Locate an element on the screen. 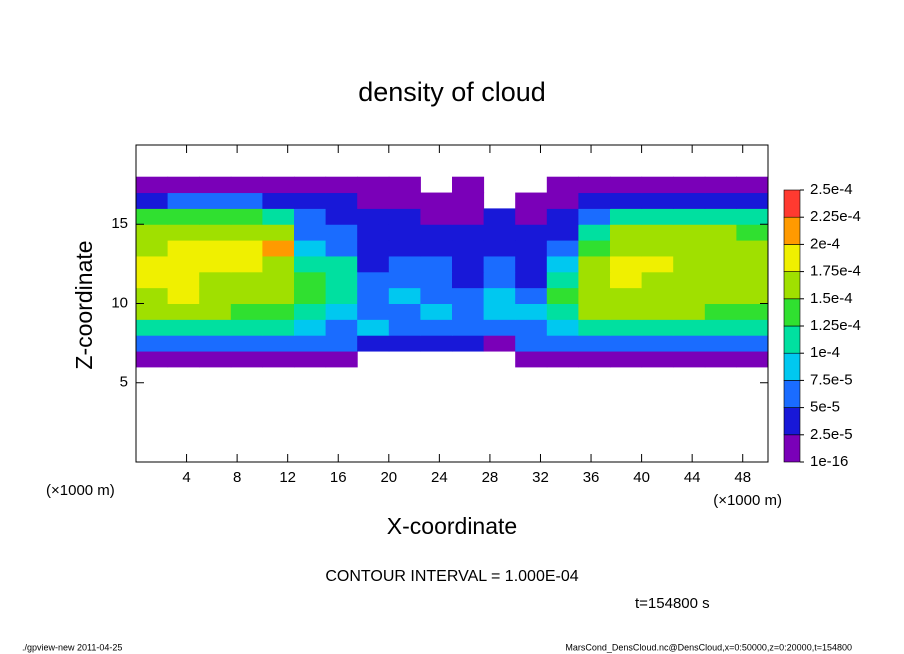 The height and width of the screenshot is (654, 904). colorbar-label: 1e-16 is located at coordinates (829, 461).